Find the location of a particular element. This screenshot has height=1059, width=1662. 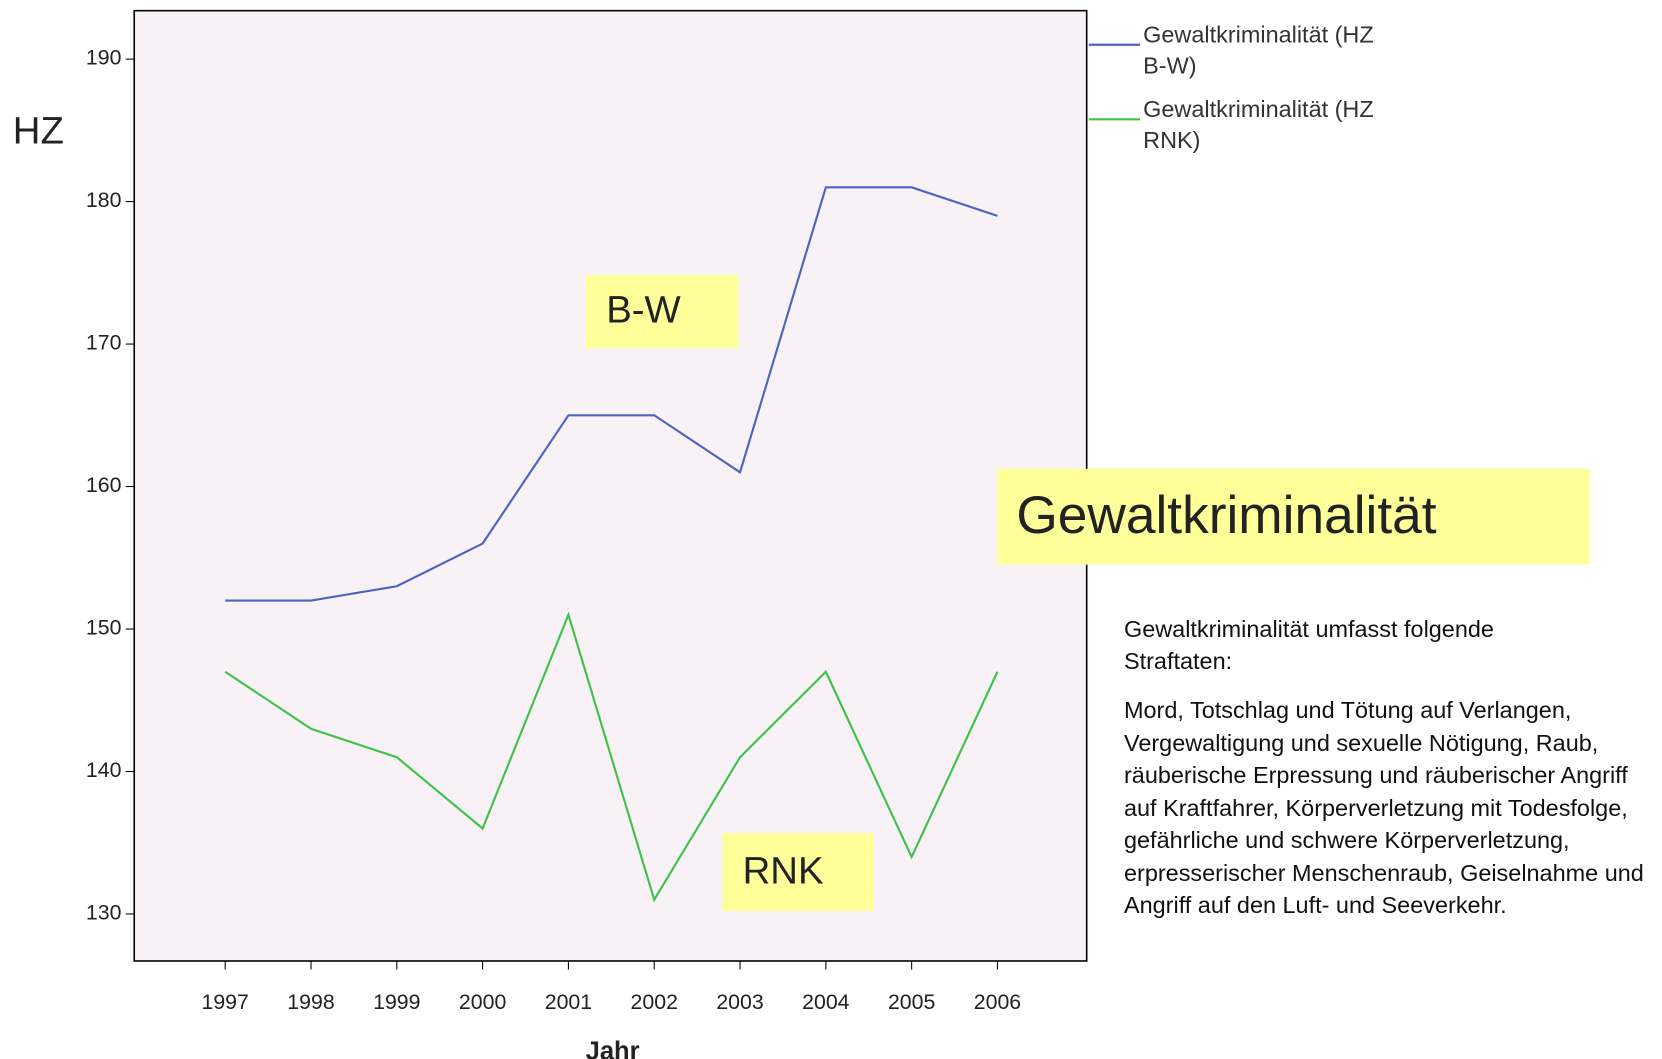

headline: Gewaltkriminalität is located at coordinates (1226, 515).